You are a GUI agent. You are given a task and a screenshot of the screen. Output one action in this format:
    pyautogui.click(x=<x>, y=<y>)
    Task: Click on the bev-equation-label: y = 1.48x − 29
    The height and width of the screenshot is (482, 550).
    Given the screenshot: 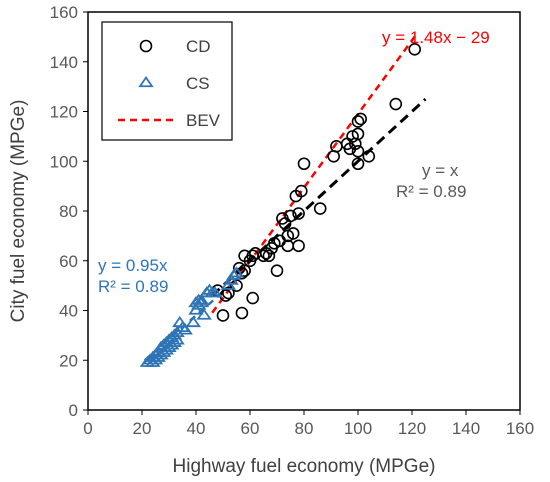 What is the action you would take?
    pyautogui.click(x=436, y=37)
    